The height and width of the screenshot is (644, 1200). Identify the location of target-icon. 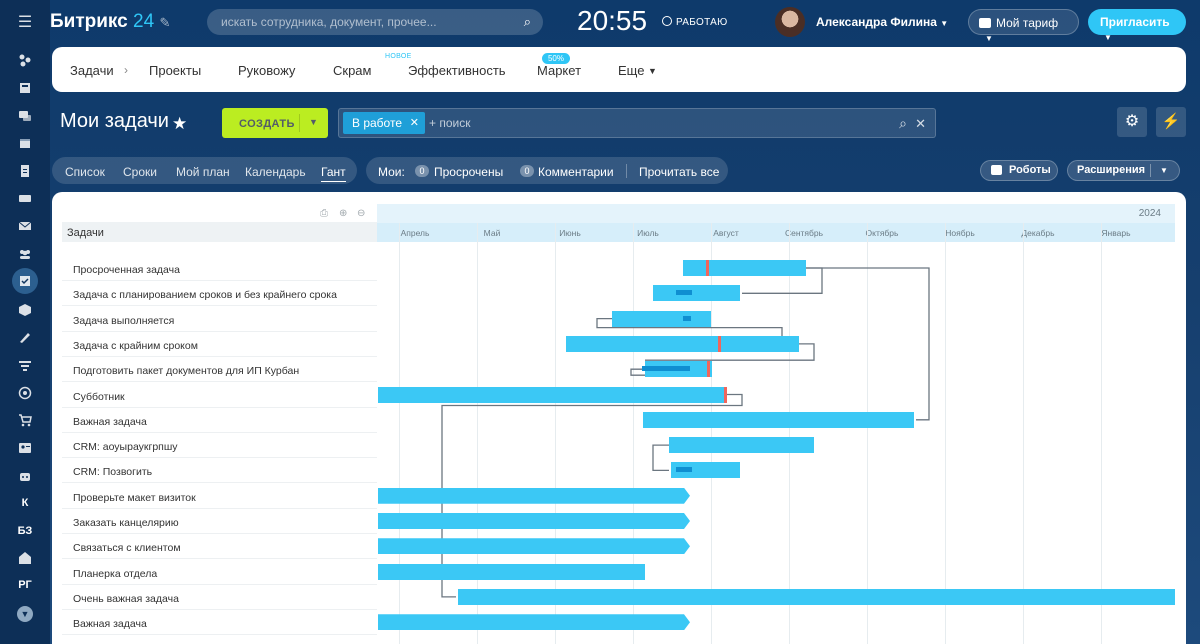
(25, 393).